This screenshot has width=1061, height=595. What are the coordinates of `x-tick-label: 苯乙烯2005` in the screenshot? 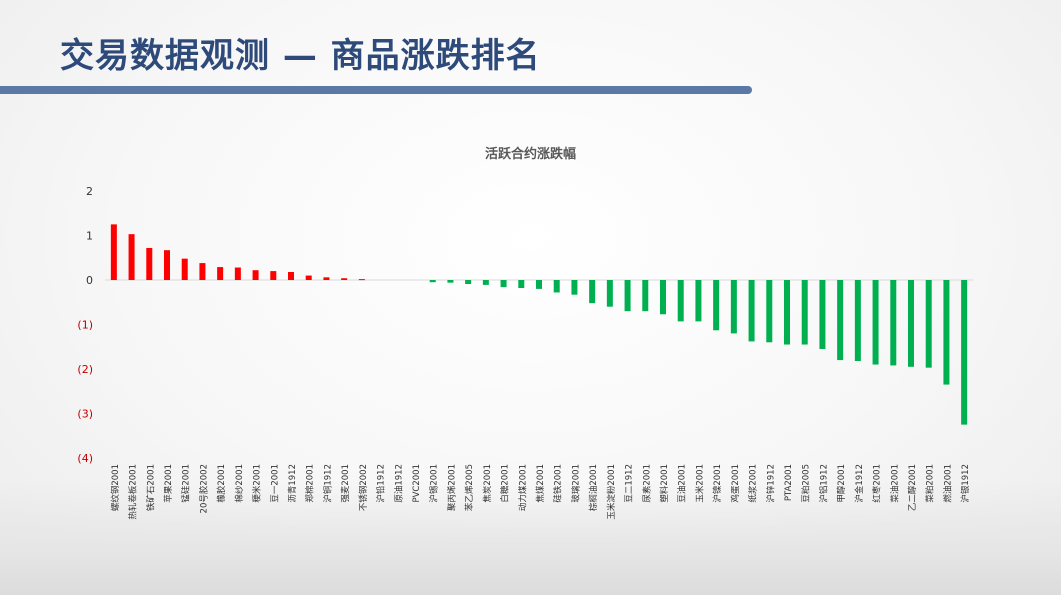 It's located at (469, 487).